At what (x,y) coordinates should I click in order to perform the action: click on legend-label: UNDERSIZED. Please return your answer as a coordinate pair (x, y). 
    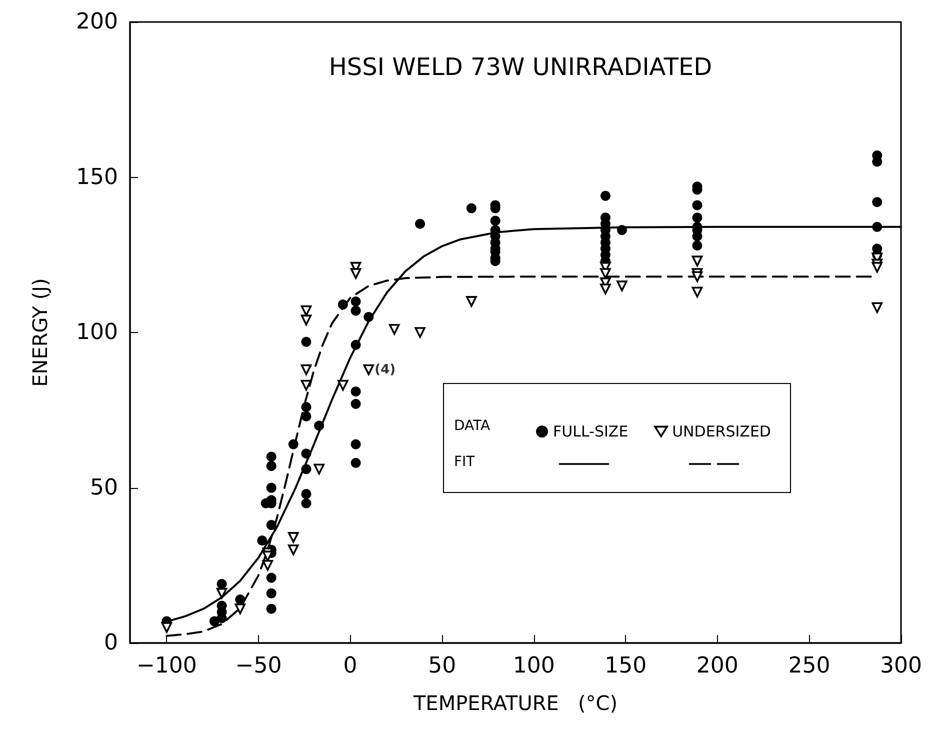
    Looking at the image, I should click on (721, 431).